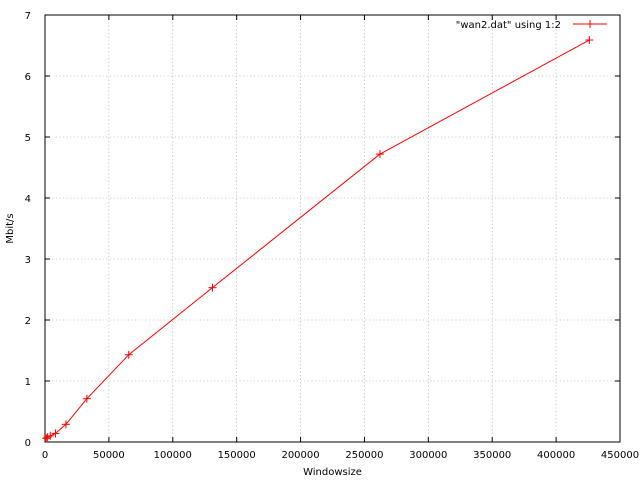 The width and height of the screenshot is (640, 480). Describe the element at coordinates (364, 455) in the screenshot. I see `x-tick-label: 250000` at that location.